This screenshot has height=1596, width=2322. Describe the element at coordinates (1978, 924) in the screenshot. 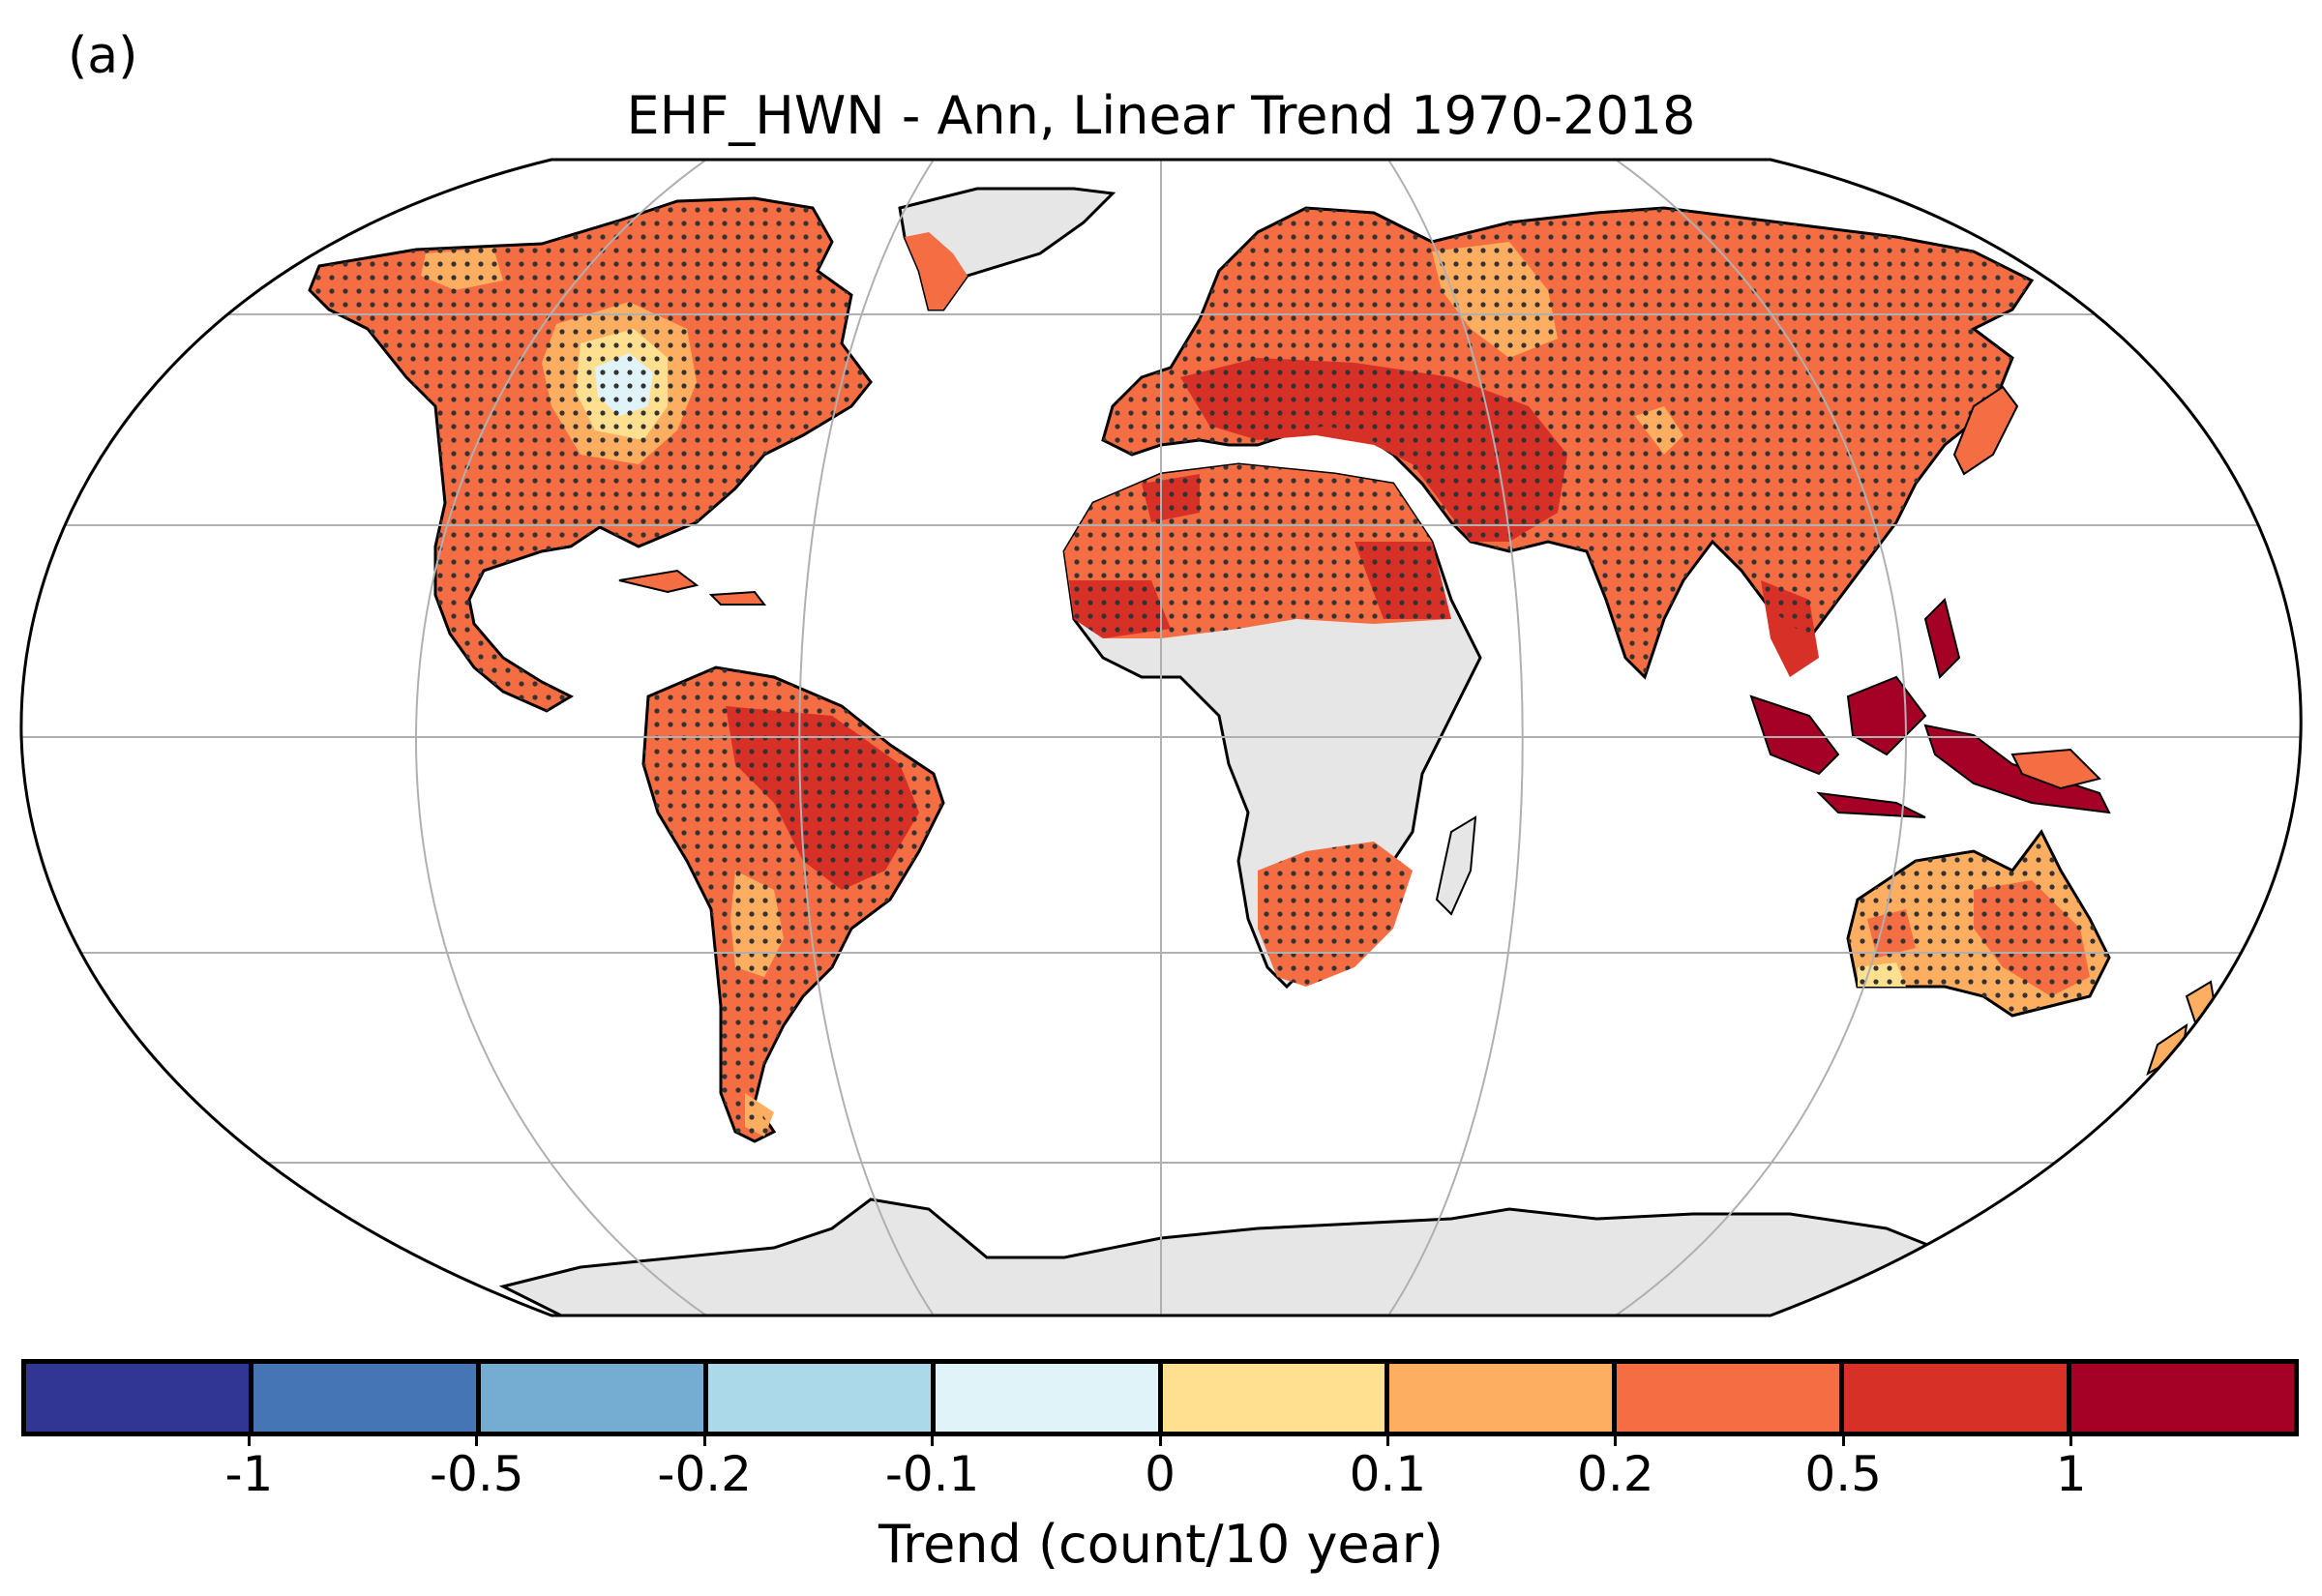

I see `australia-dots` at that location.